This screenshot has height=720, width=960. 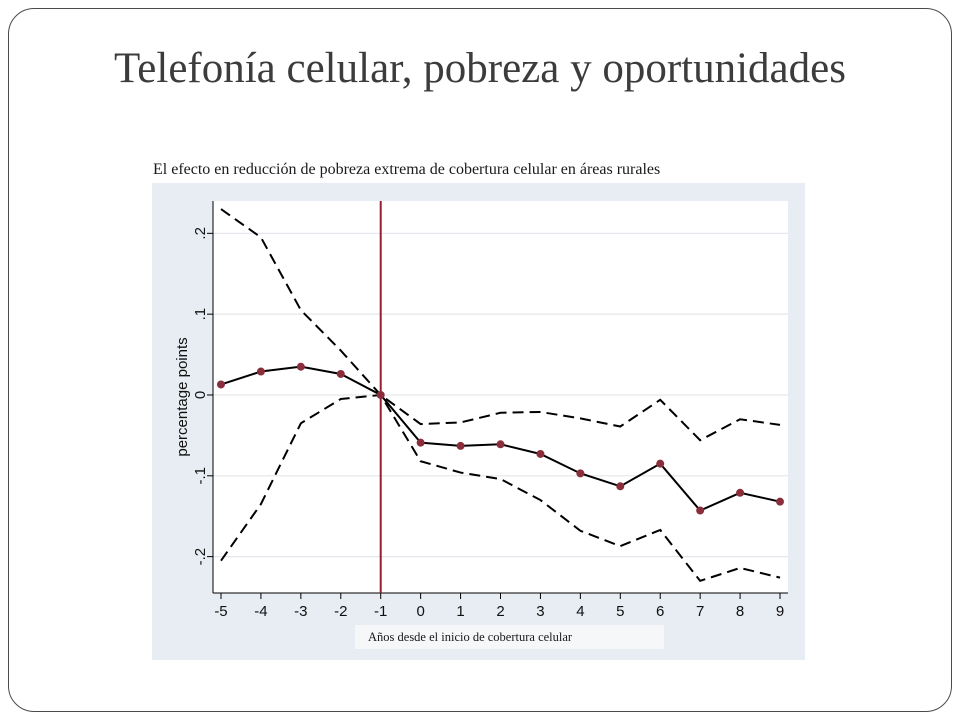 What do you see at coordinates (200, 314) in the screenshot?
I see `y-tick-label: .1` at bounding box center [200, 314].